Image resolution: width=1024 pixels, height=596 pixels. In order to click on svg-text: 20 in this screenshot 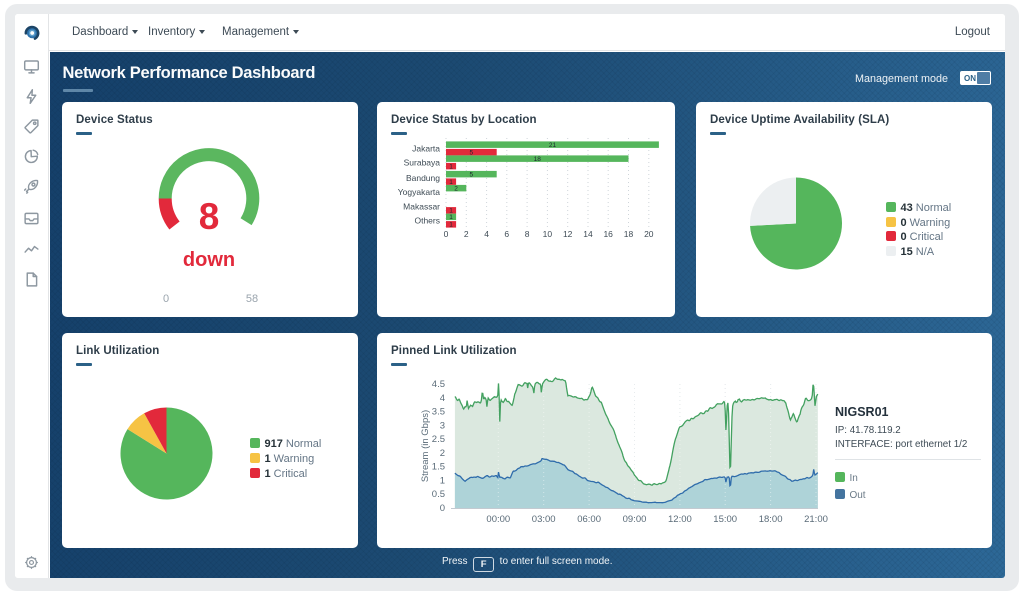, I will do `click(649, 234)`.